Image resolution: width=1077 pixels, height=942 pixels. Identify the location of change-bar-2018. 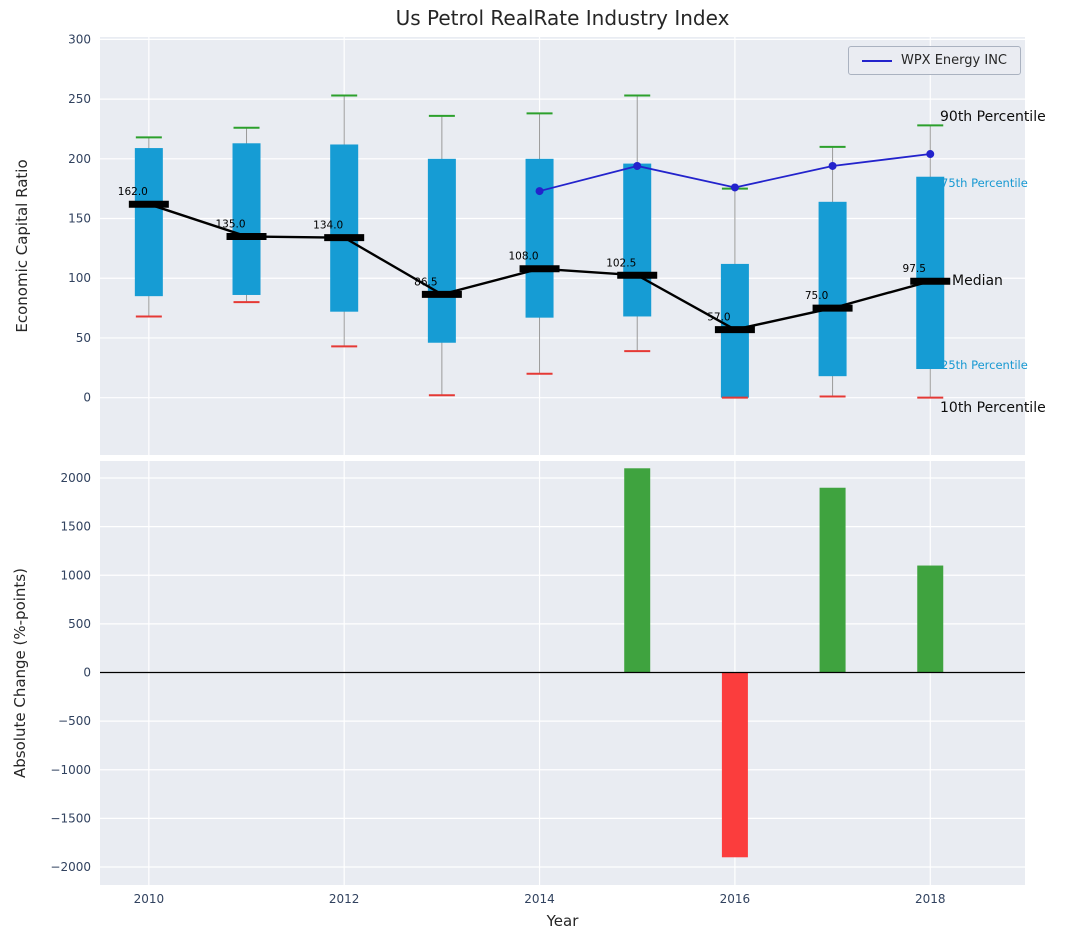
(930, 619).